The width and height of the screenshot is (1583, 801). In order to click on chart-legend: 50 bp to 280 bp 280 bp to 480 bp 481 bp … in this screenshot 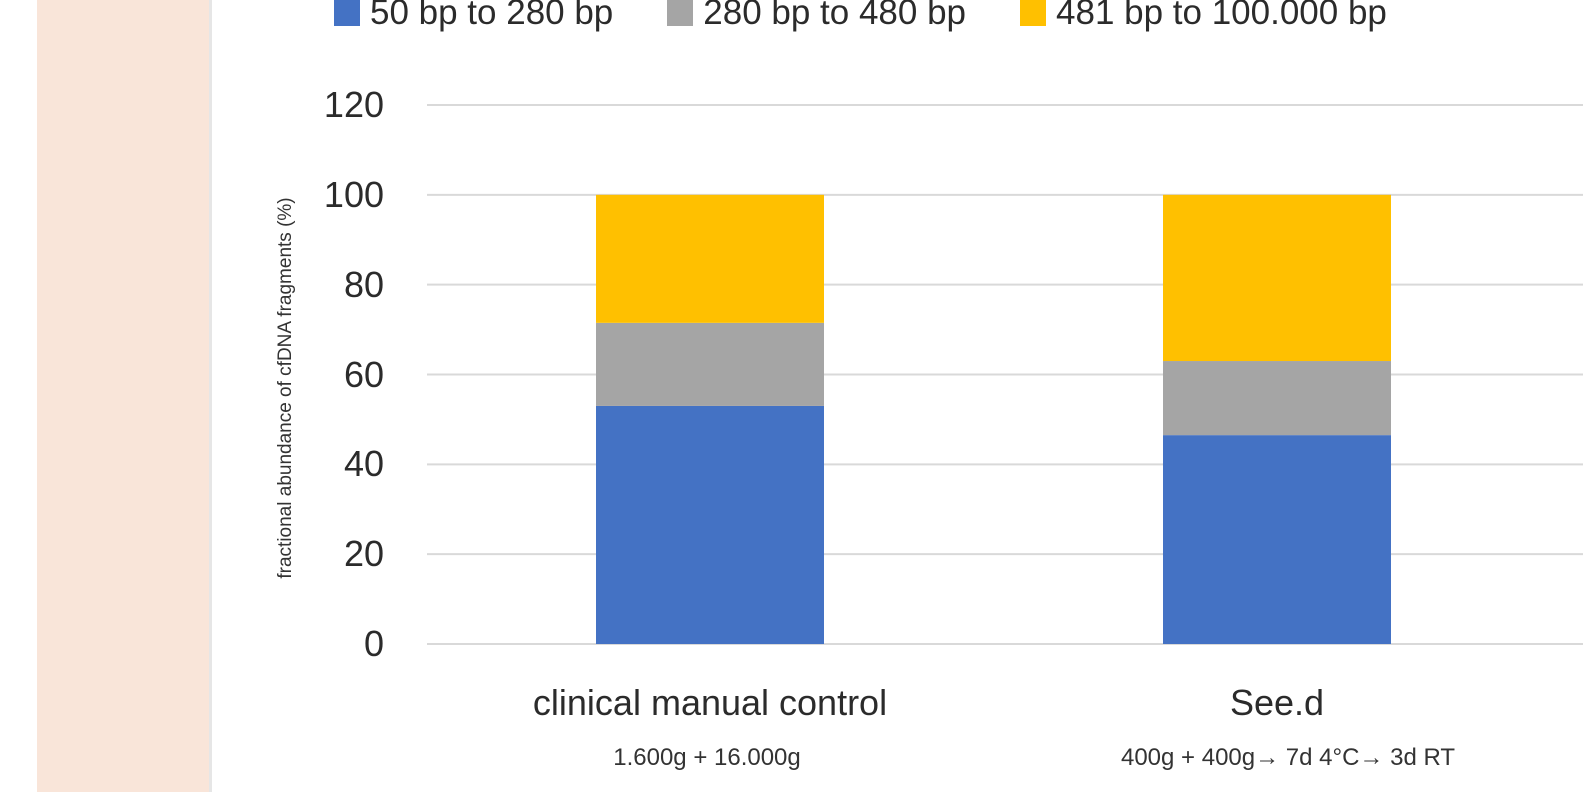, I will do `click(860, 19)`.